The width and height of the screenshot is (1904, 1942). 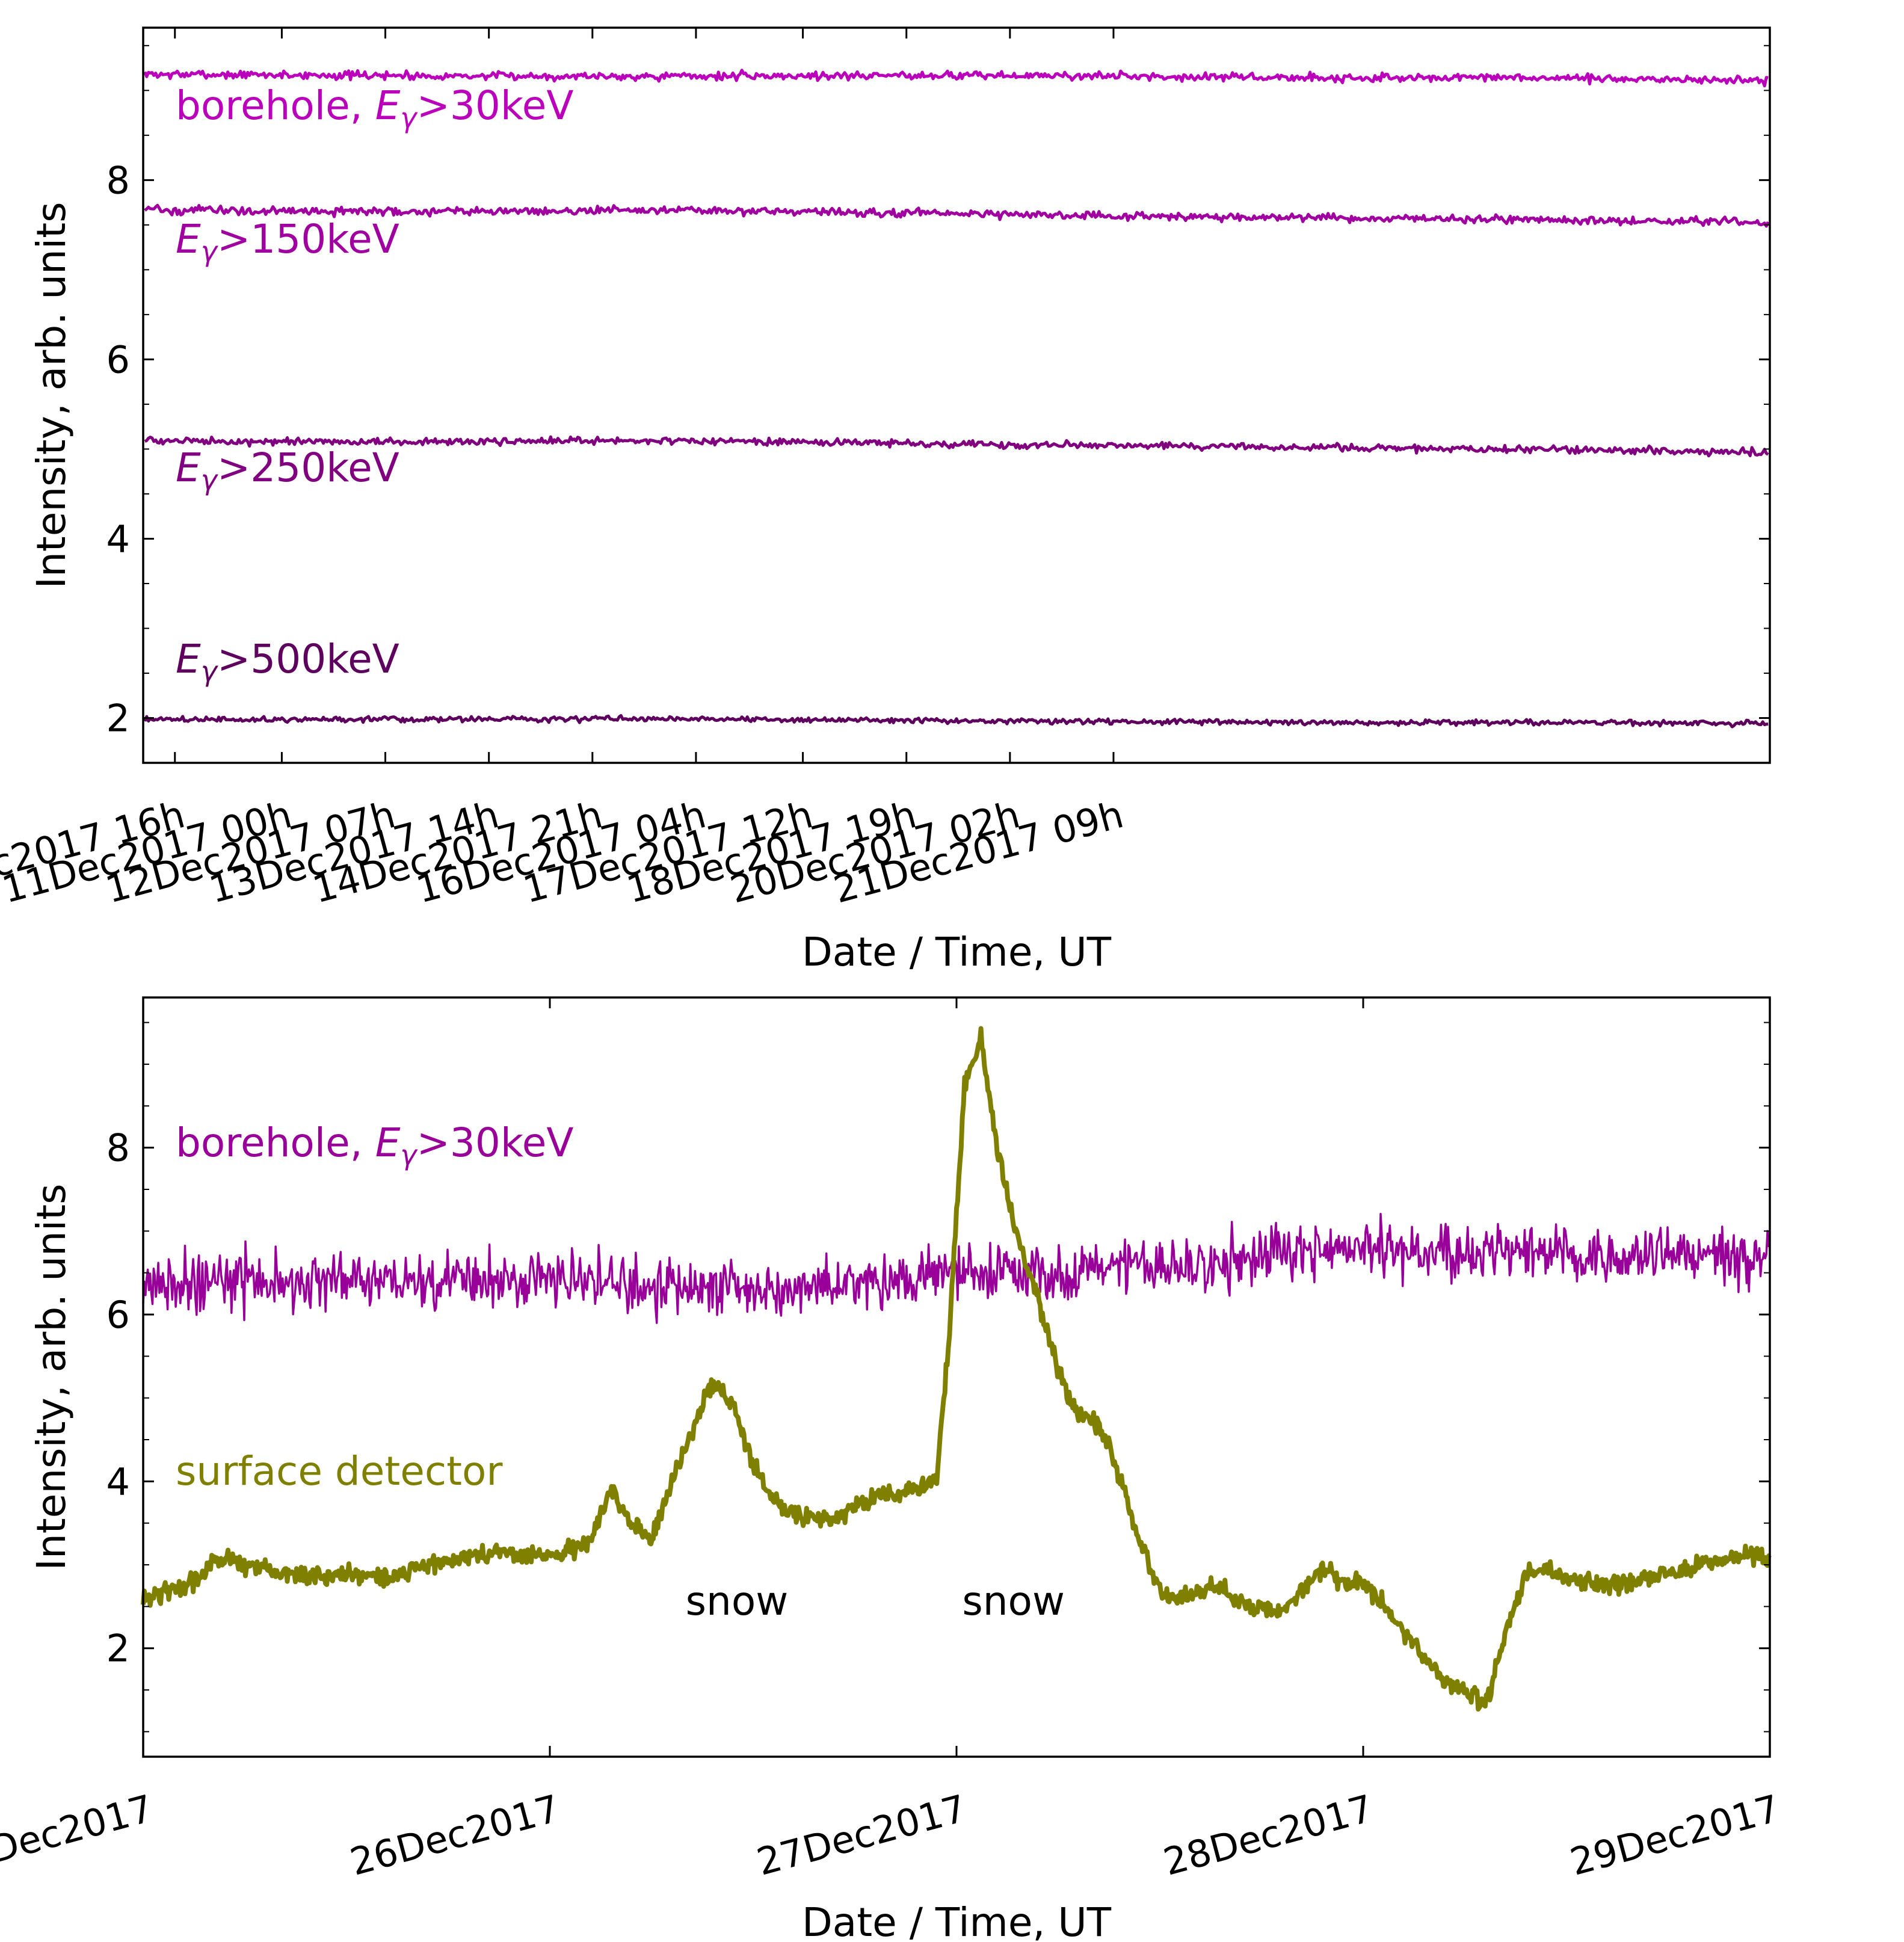 What do you see at coordinates (455, 1835) in the screenshot?
I see `x-tick-label: 26Dec2017` at bounding box center [455, 1835].